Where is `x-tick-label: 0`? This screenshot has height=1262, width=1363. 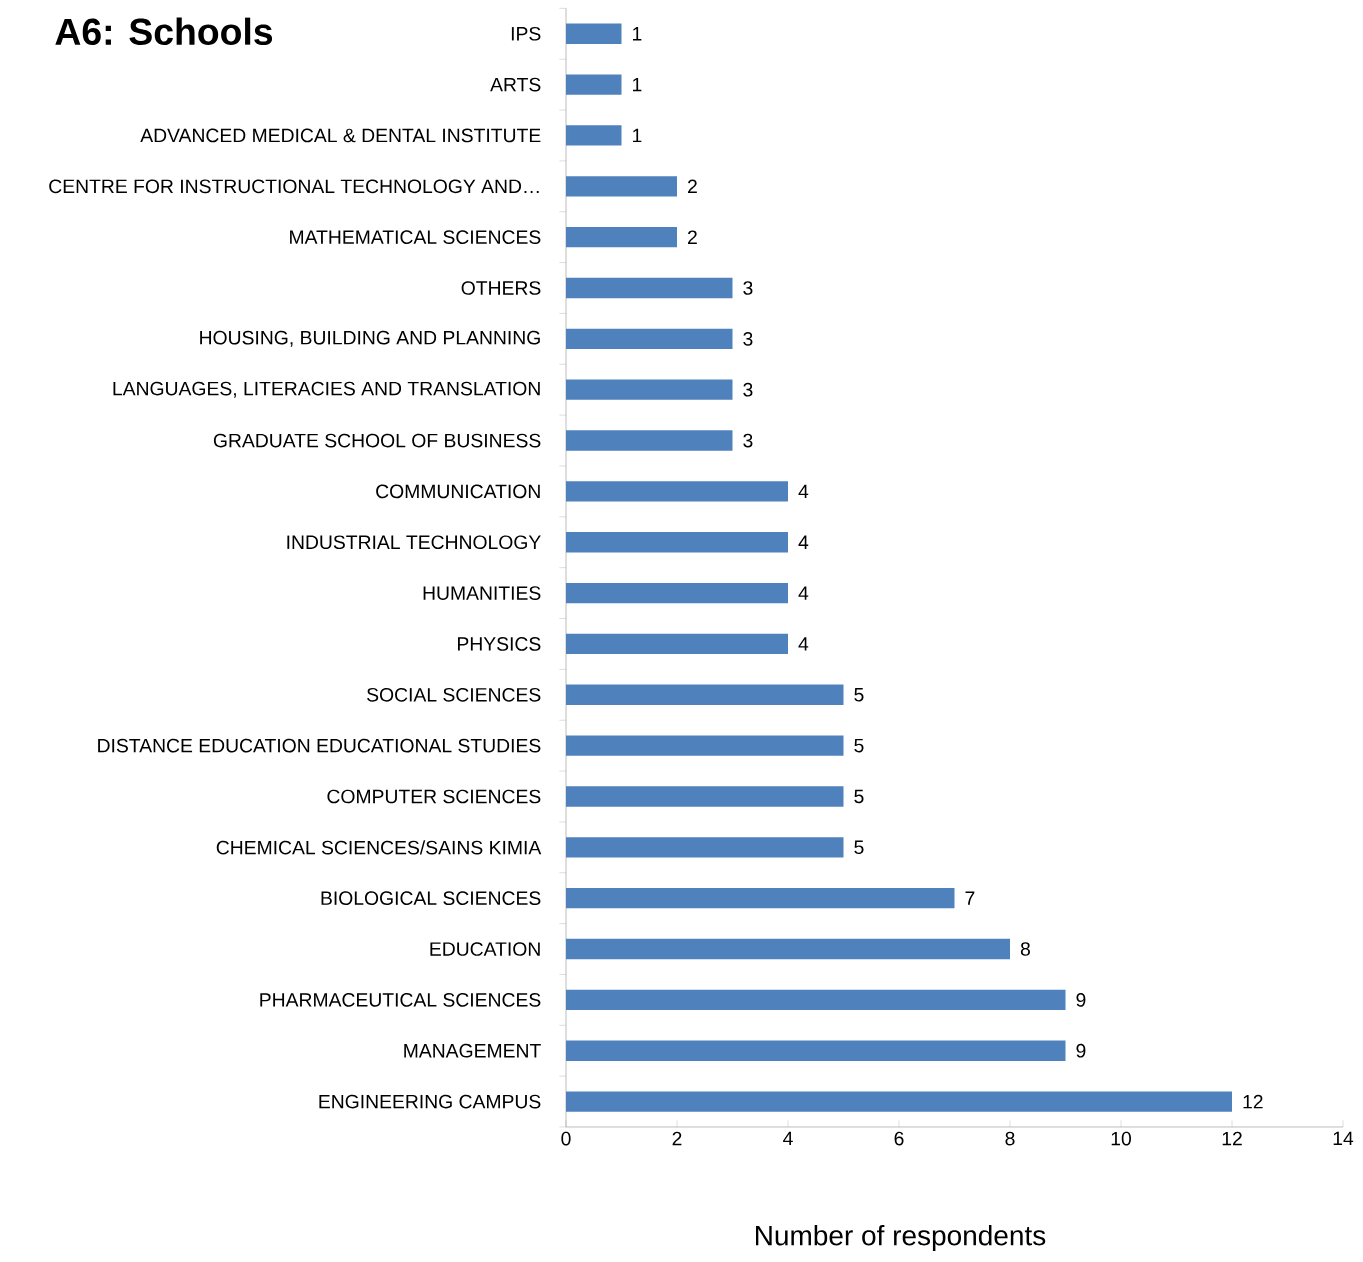
x-tick-label: 0 is located at coordinates (566, 1138).